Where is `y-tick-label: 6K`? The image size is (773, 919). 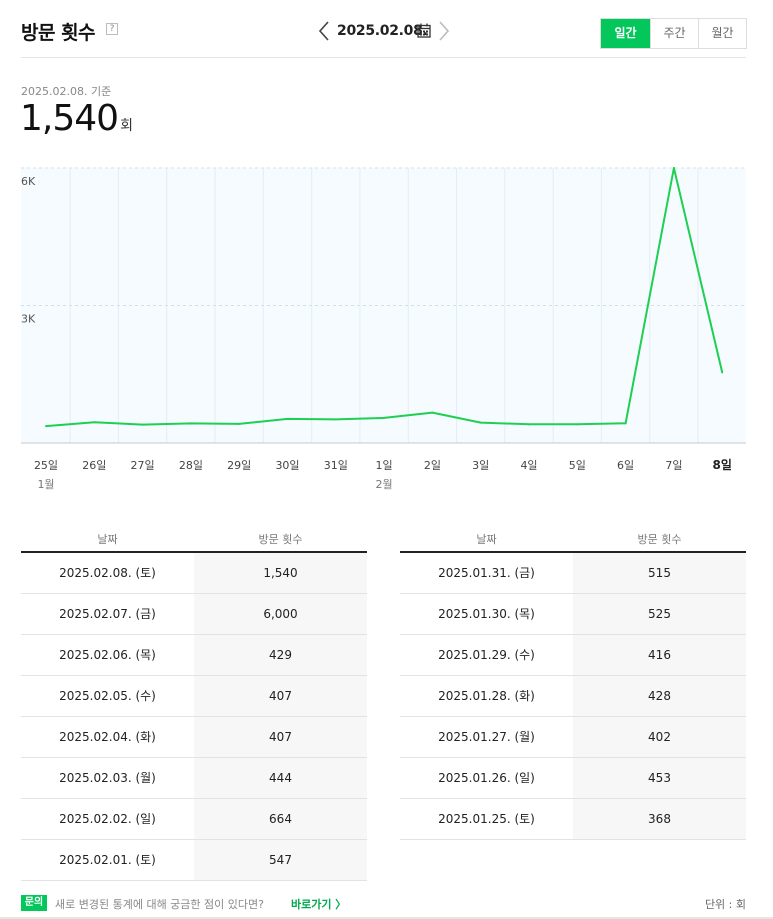 y-tick-label: 6K is located at coordinates (28, 181).